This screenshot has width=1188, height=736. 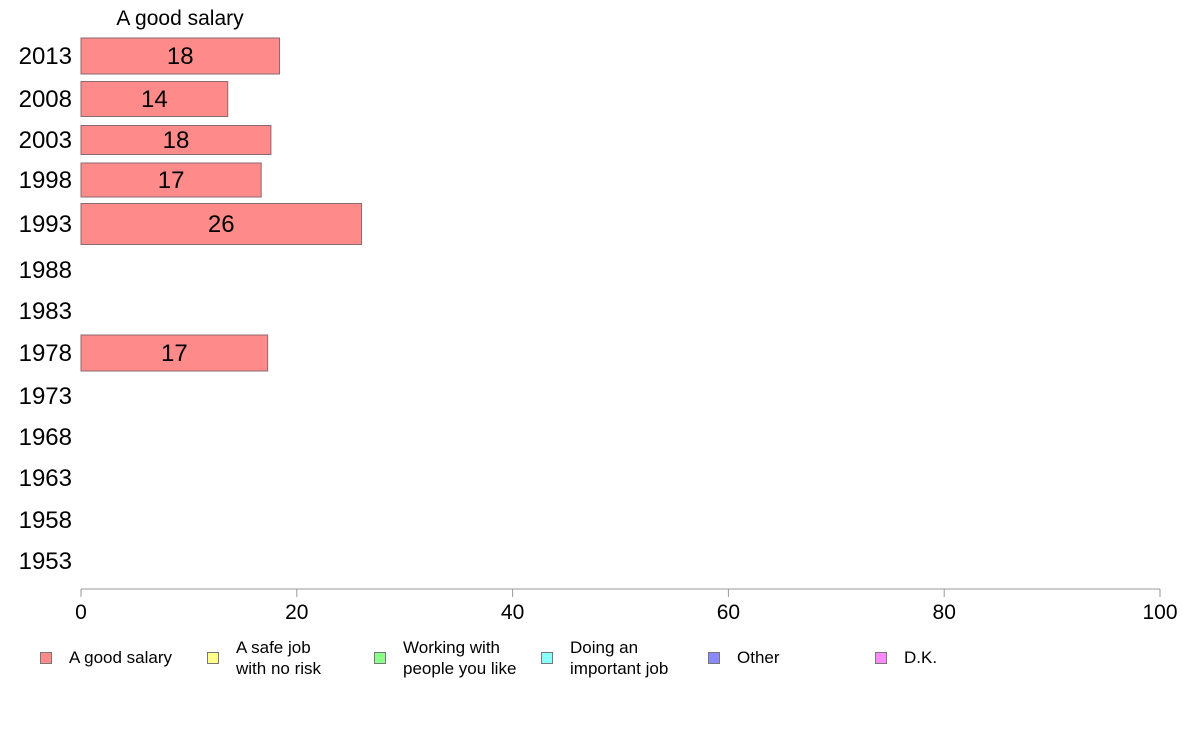 What do you see at coordinates (45, 56) in the screenshot?
I see `y-tick-label: 2013` at bounding box center [45, 56].